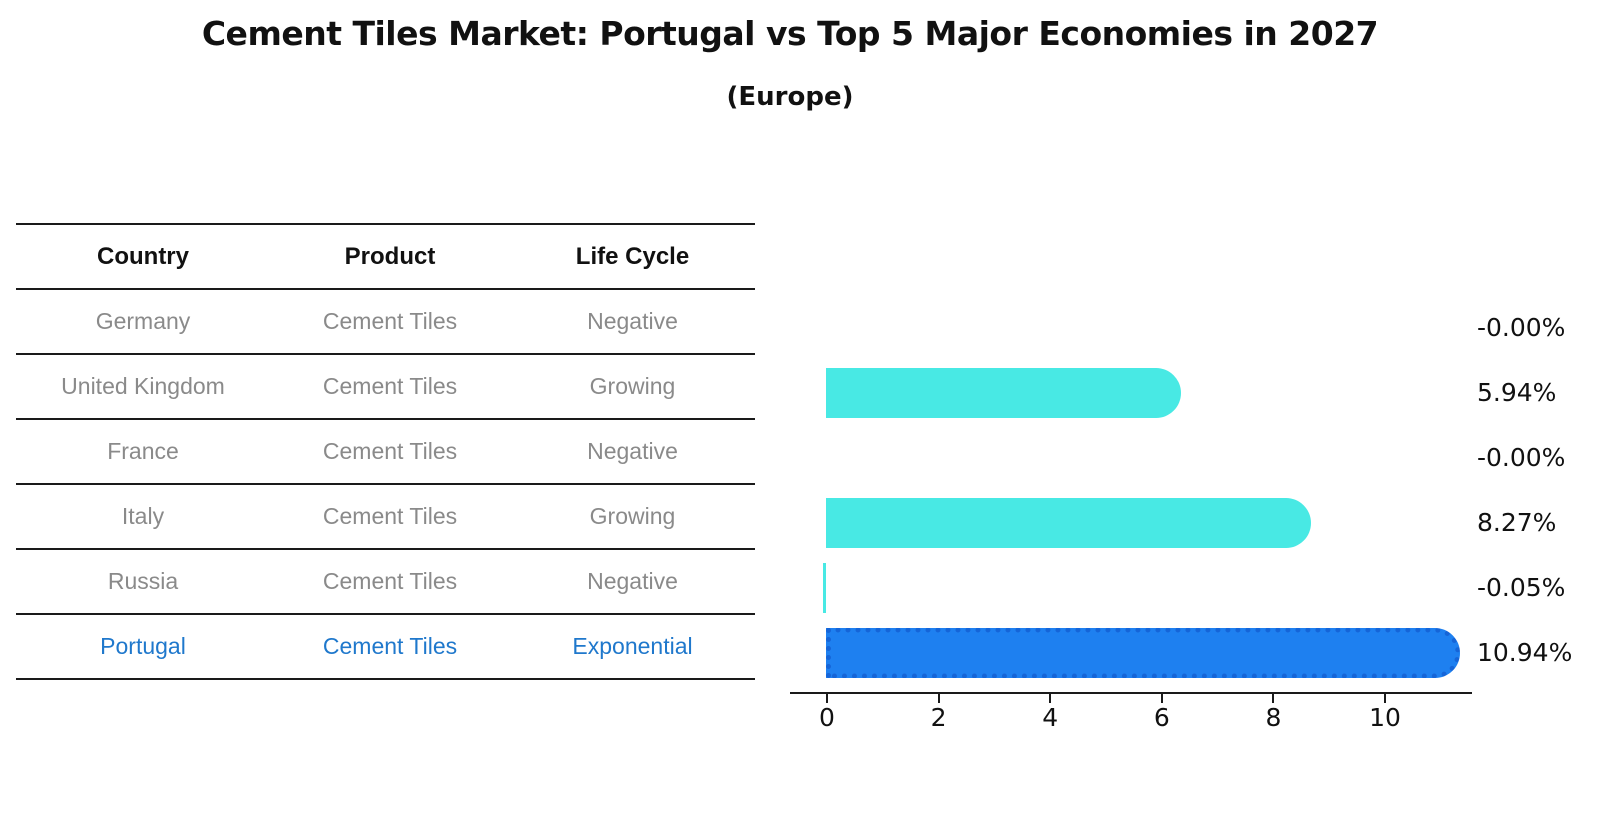  Describe the element at coordinates (1069, 522) in the screenshot. I see `bar-italy` at that location.